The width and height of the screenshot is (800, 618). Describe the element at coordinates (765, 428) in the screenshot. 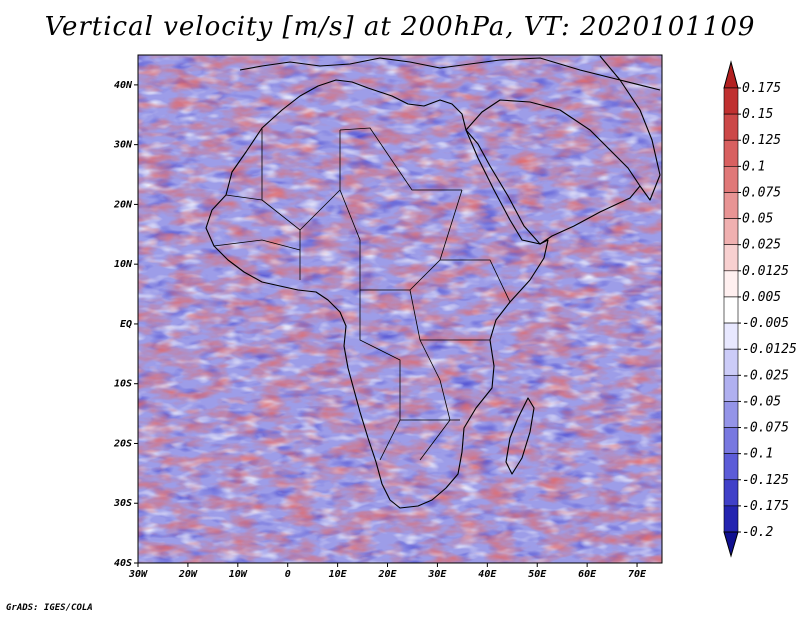

I see `colorbar-label: -0.075` at that location.